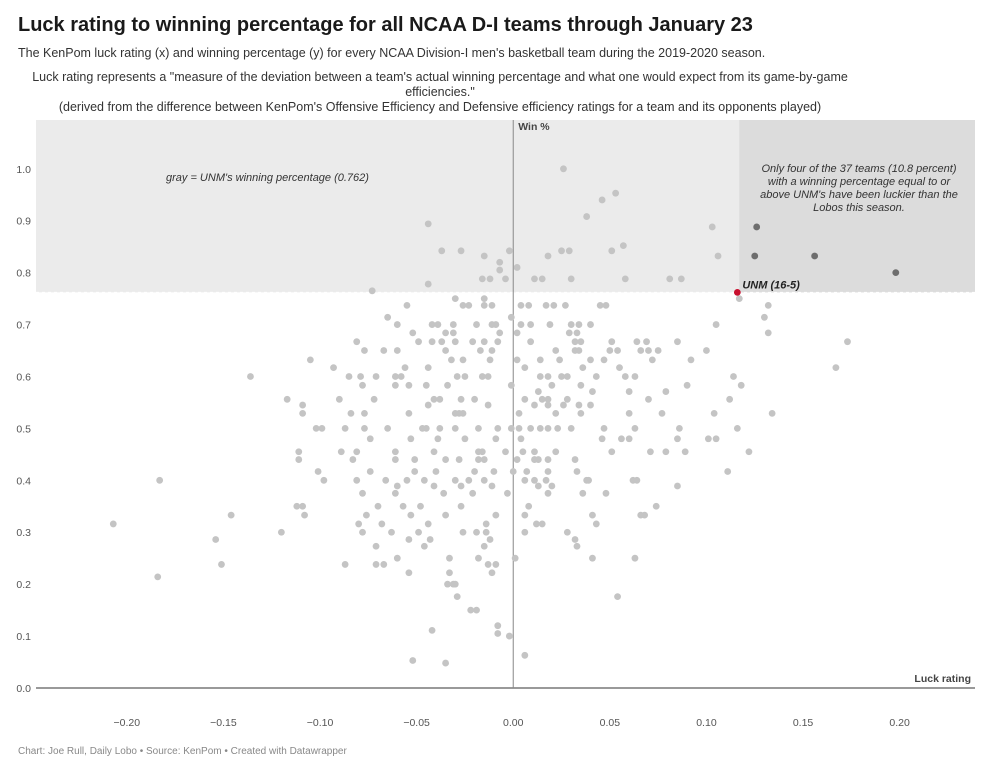 Image resolution: width=1000 pixels, height=780 pixels. I want to click on x-tick-label: −0.15, so click(223, 723).